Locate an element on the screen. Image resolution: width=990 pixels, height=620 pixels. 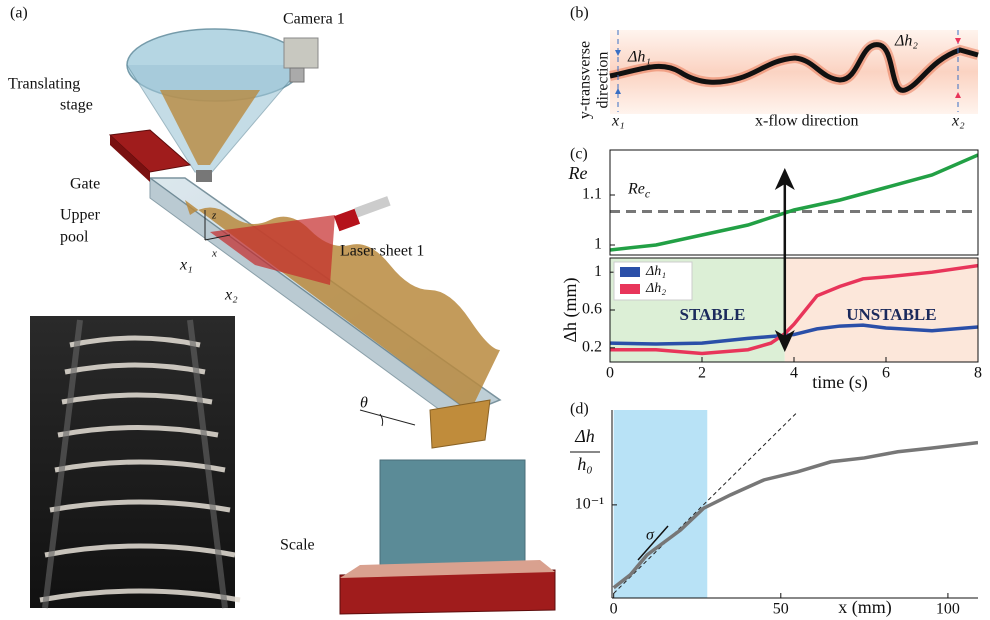
y-tick-label: 10⁻¹ is located at coordinates (589, 504).